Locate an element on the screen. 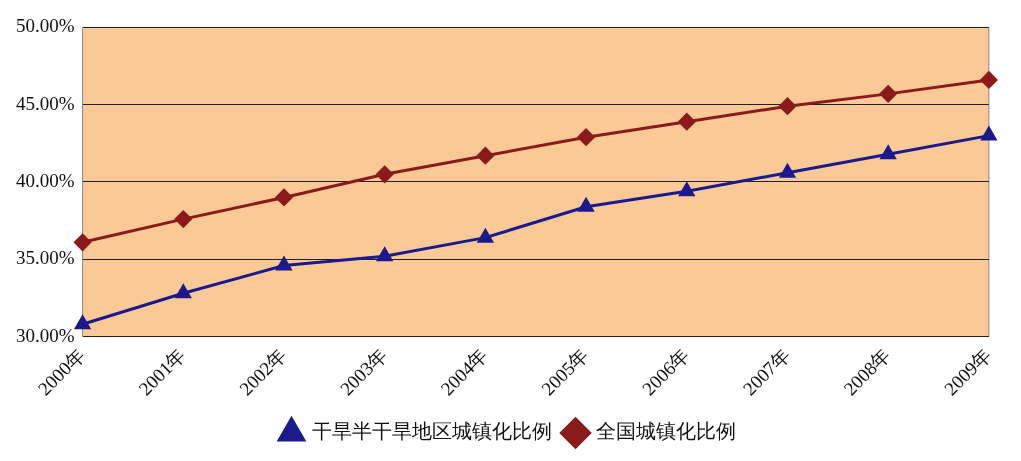 The width and height of the screenshot is (1021, 461). y-tick-label: 30.00% is located at coordinates (45, 335).